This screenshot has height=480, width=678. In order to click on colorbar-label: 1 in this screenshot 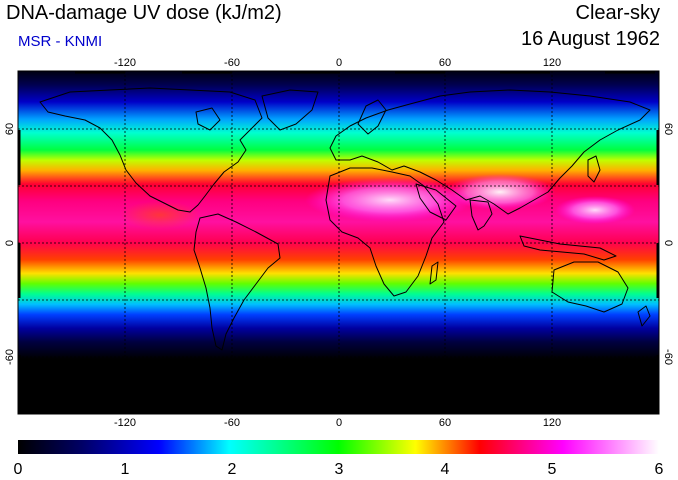, I will do `click(125, 469)`.